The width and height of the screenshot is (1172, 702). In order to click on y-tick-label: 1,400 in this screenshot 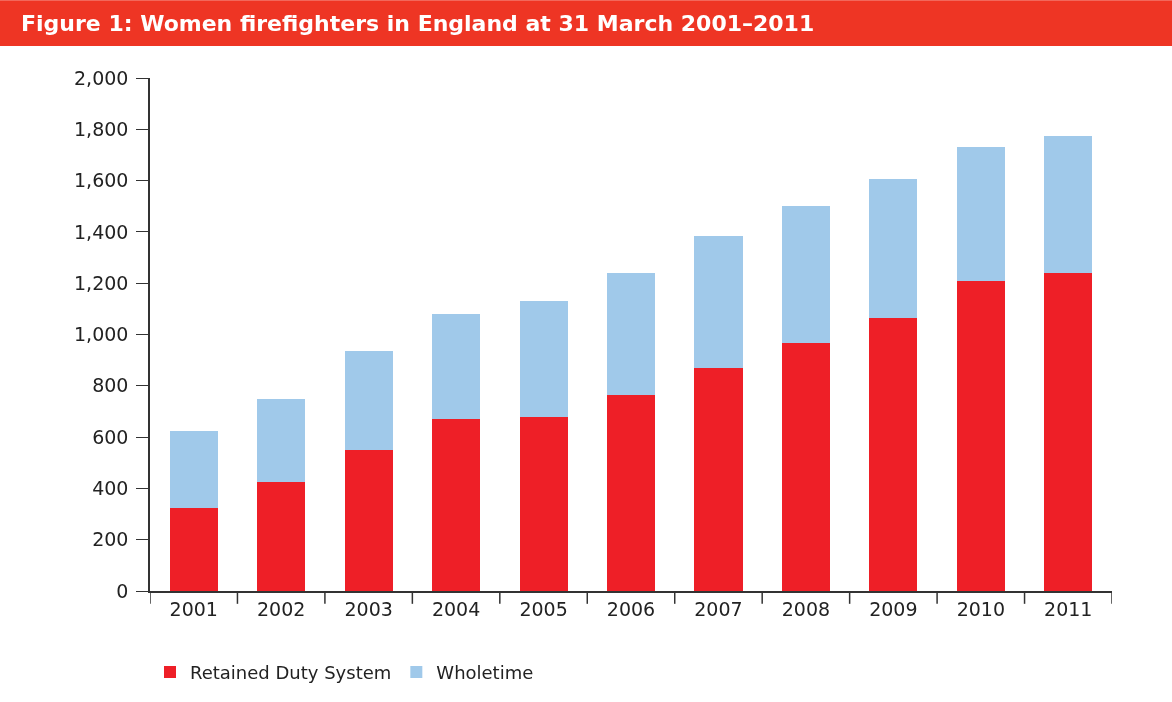, I will do `click(101, 231)`.